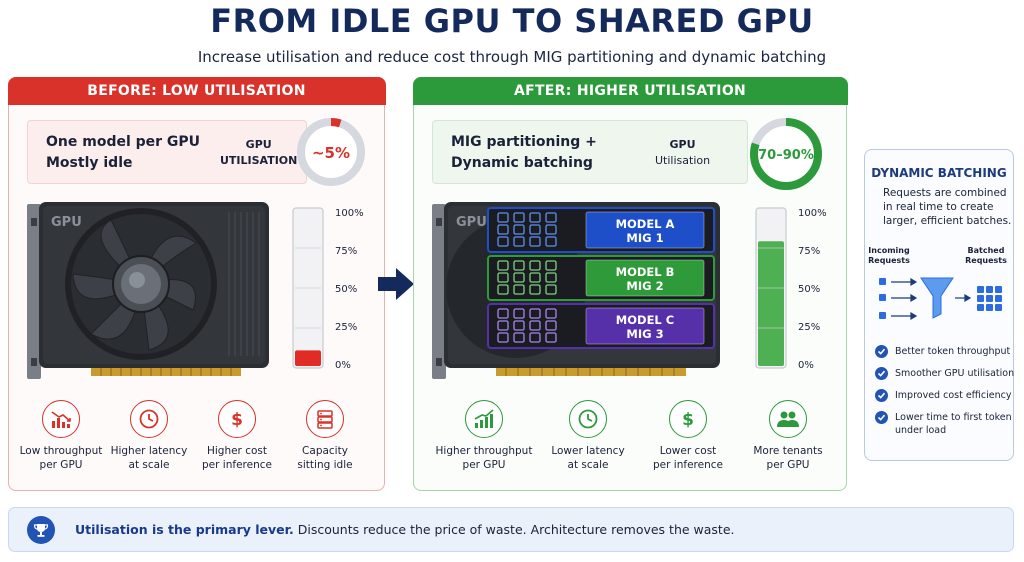 The height and width of the screenshot is (562, 1024). I want to click on mig-model-label: MODEL A, so click(645, 224).